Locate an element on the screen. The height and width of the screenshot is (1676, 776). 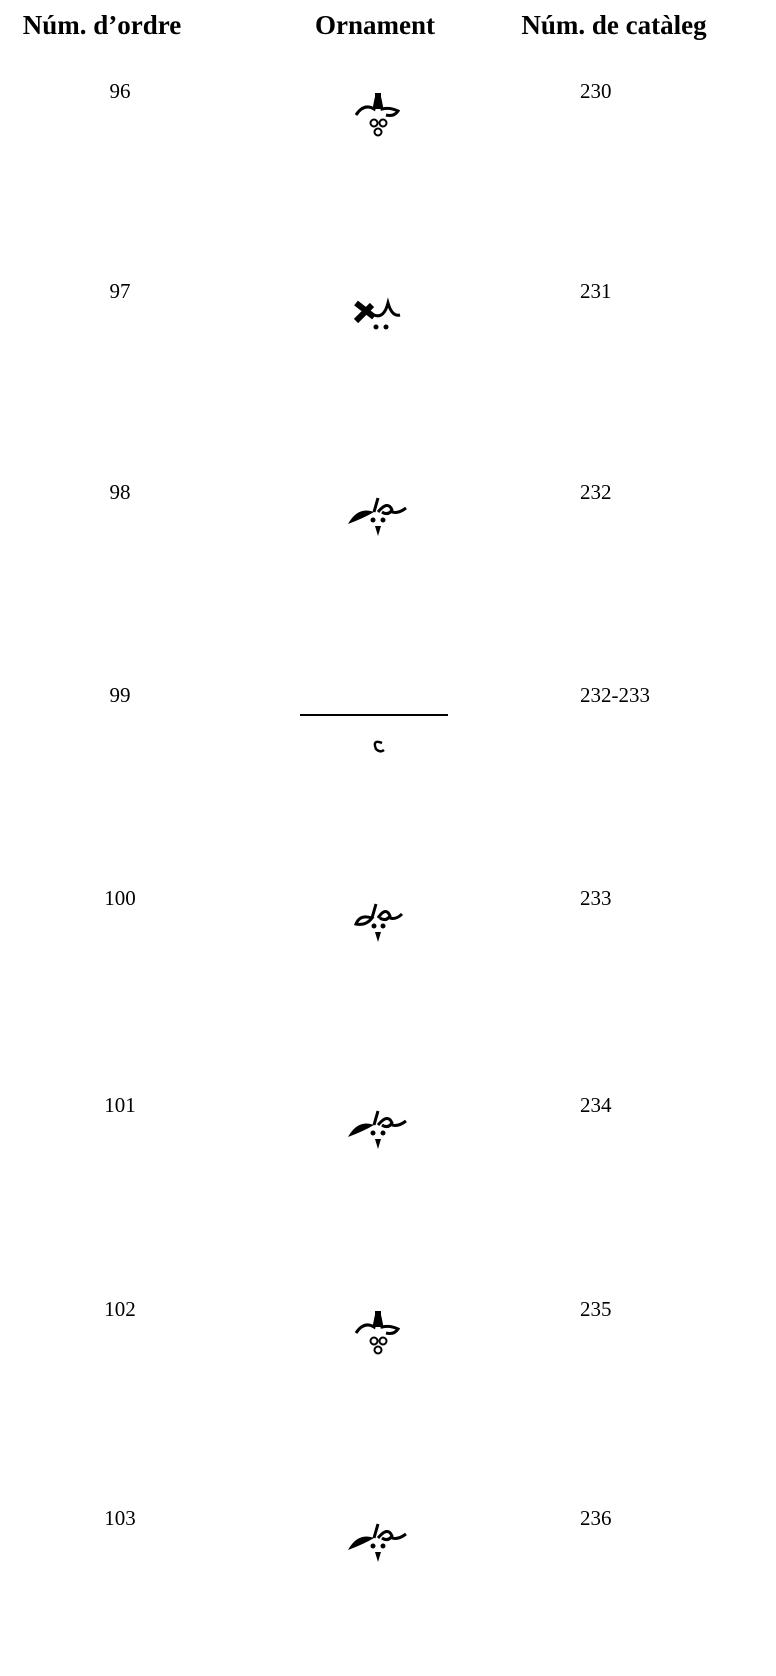
order-number: 103 is located at coordinates (120, 1518).